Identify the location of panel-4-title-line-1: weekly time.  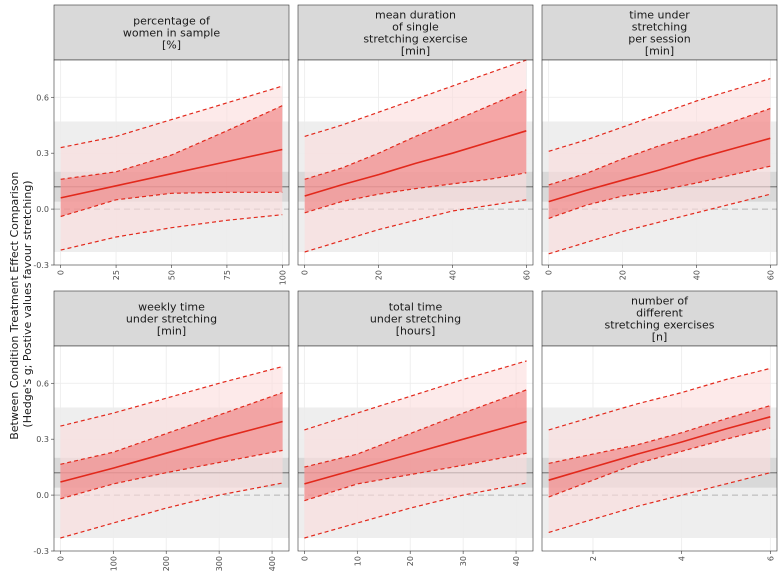
(171, 307).